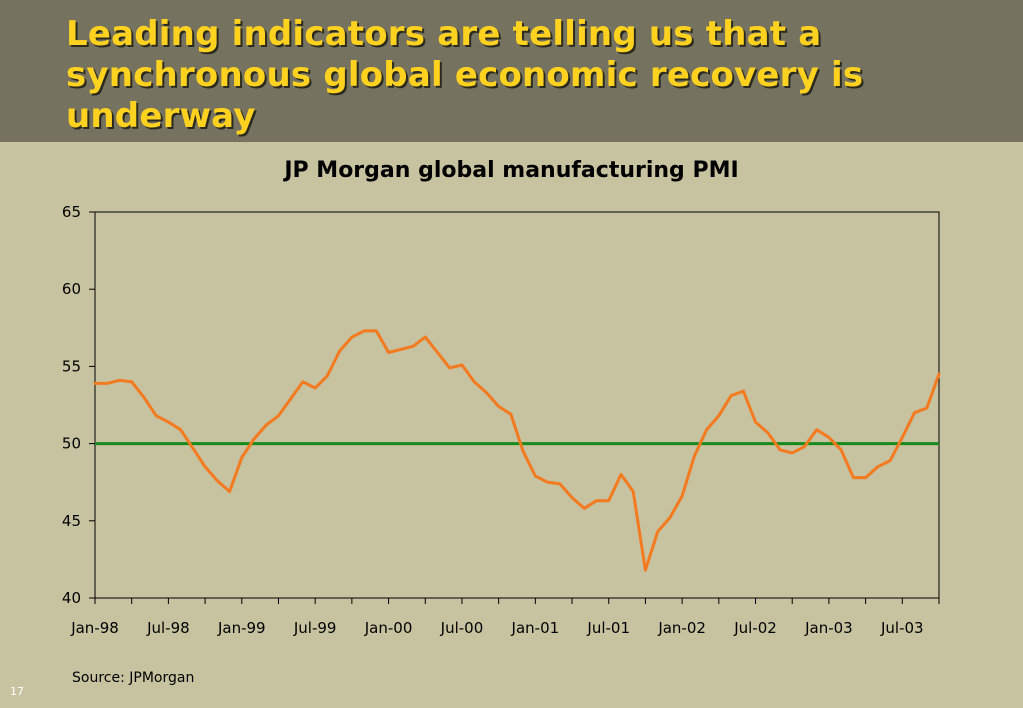 The image size is (1023, 708). What do you see at coordinates (388, 628) in the screenshot?
I see `x-tick-label: Jan-00` at bounding box center [388, 628].